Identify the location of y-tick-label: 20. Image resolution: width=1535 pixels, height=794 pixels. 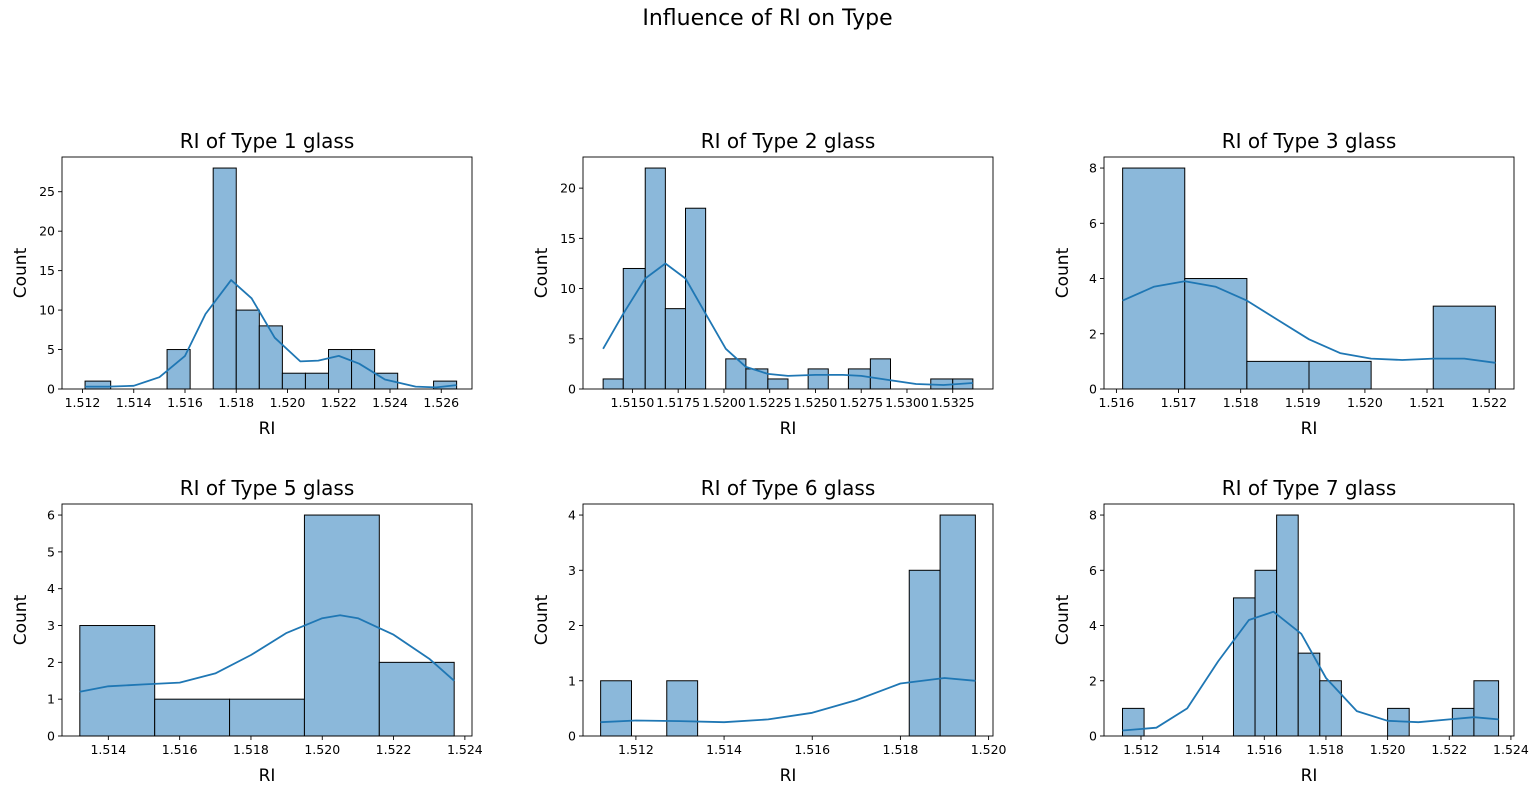
(568, 188).